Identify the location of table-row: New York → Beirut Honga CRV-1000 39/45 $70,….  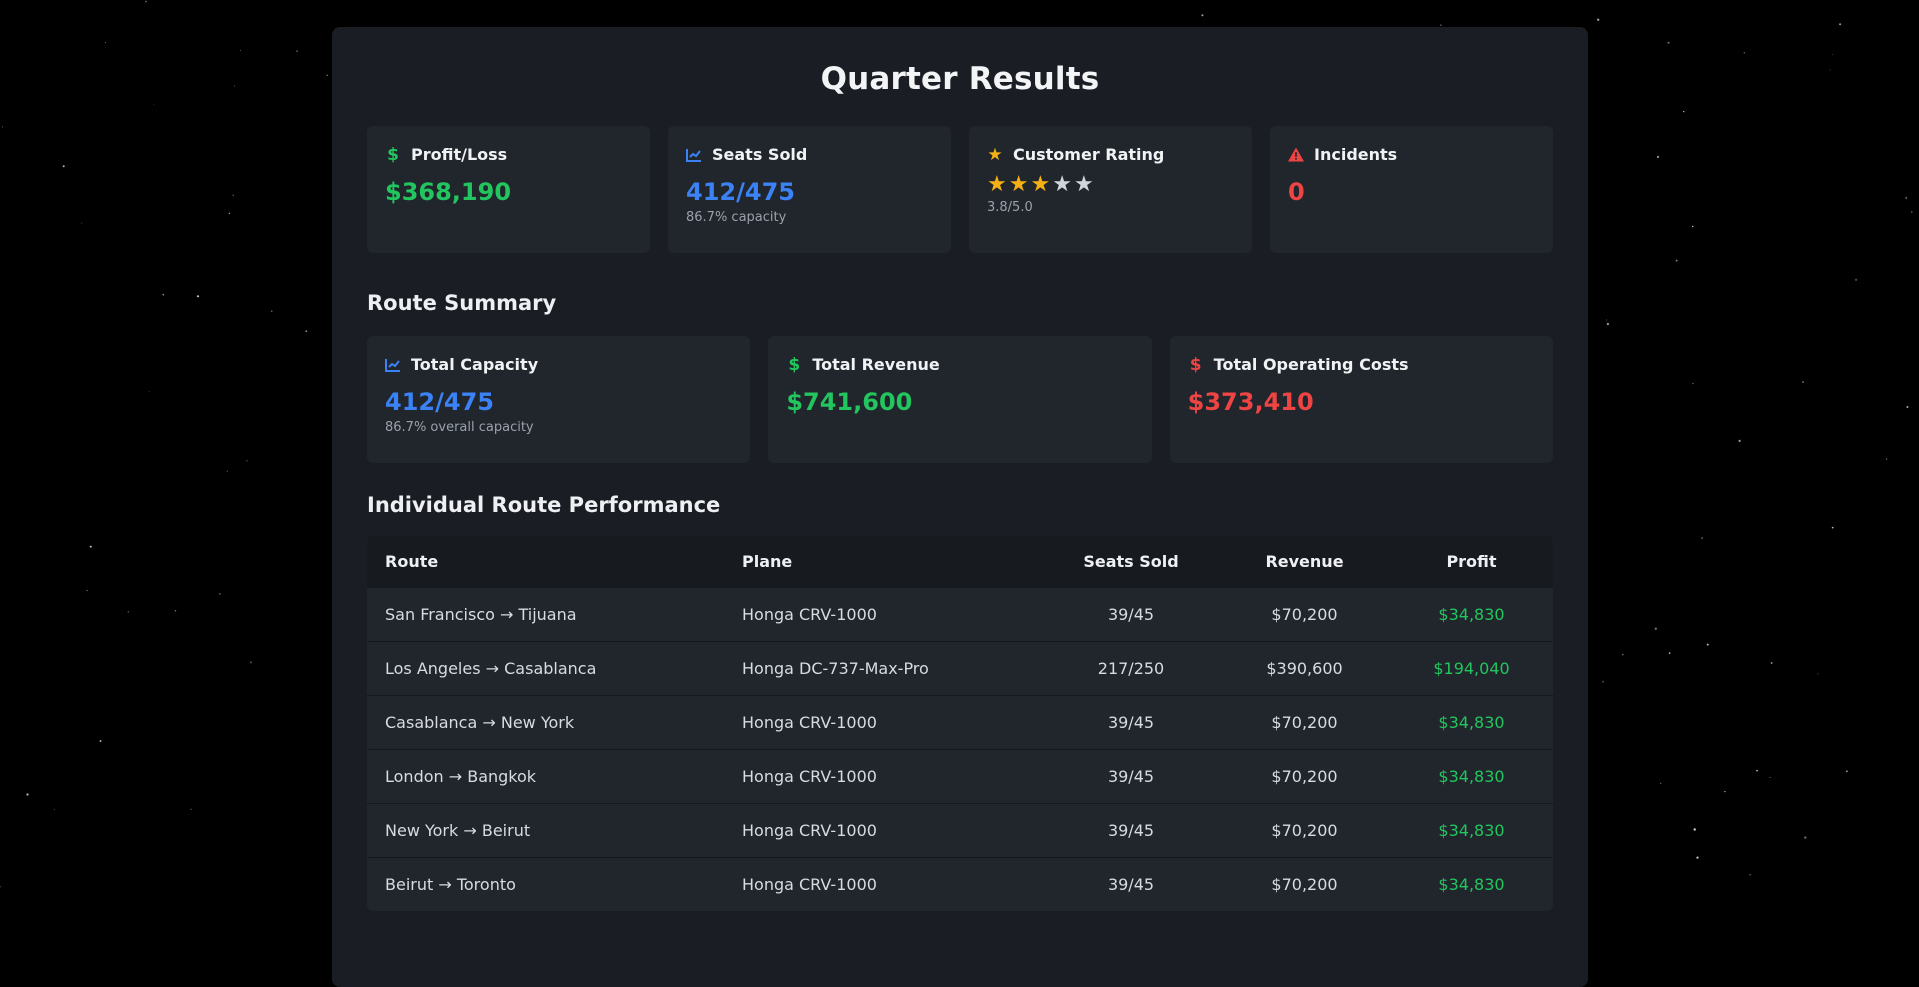
(960, 830).